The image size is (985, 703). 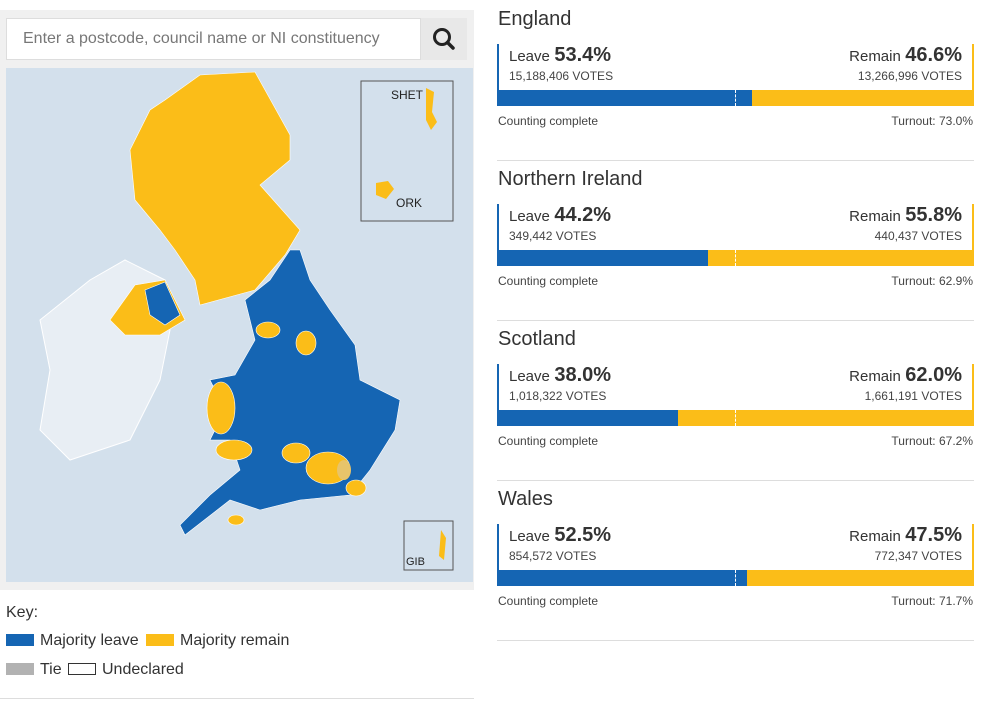 What do you see at coordinates (932, 441) in the screenshot?
I see `turnout: Turnout: 67.2%` at bounding box center [932, 441].